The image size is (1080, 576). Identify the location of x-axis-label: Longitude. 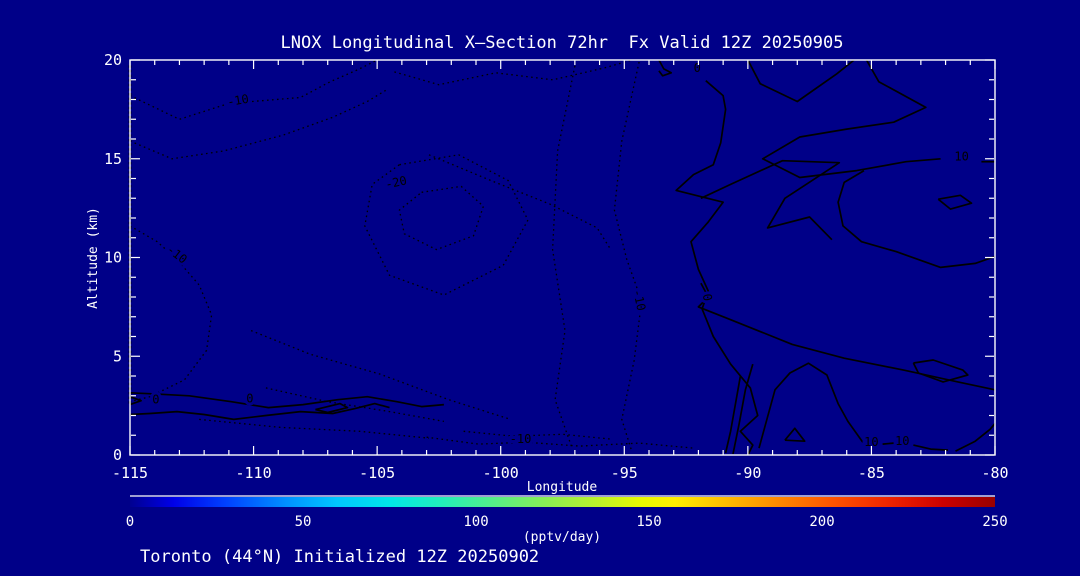
(562, 487).